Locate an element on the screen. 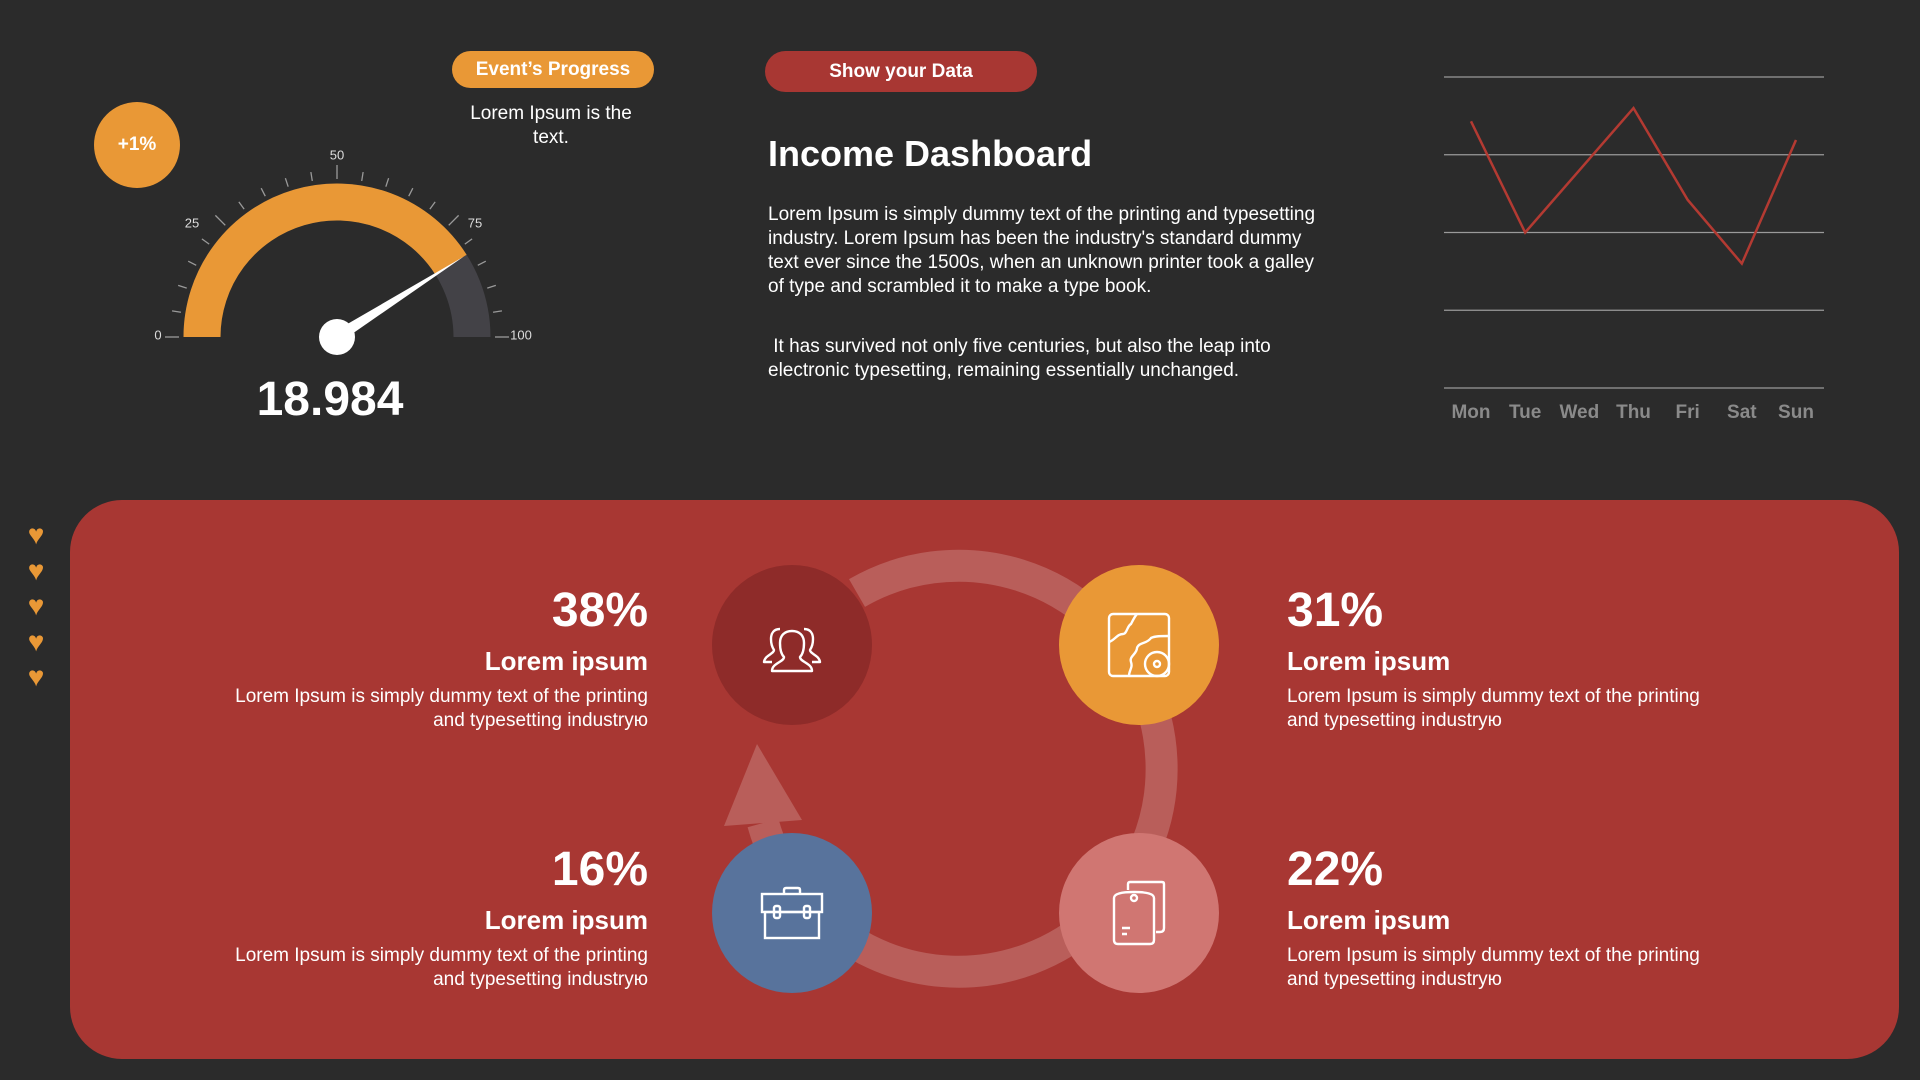  map-circle is located at coordinates (1139, 645).